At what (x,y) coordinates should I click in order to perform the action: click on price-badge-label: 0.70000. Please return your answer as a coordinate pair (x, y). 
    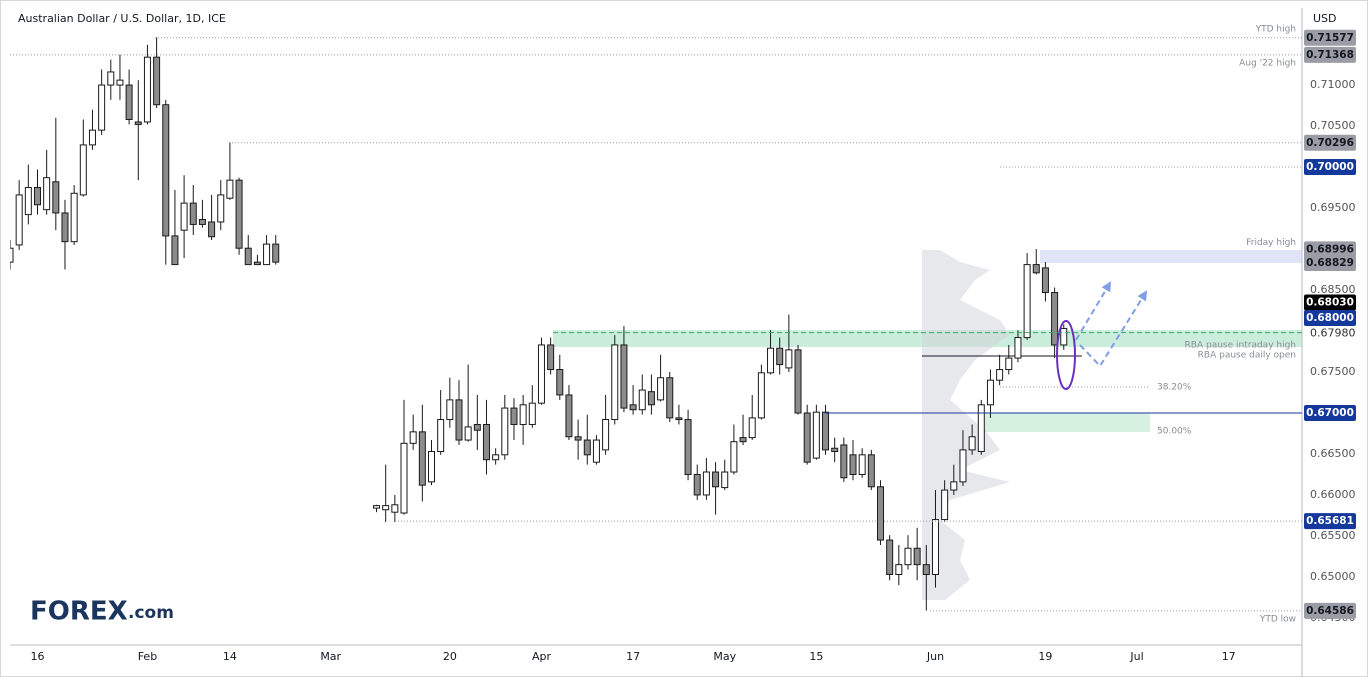
    Looking at the image, I should click on (1330, 167).